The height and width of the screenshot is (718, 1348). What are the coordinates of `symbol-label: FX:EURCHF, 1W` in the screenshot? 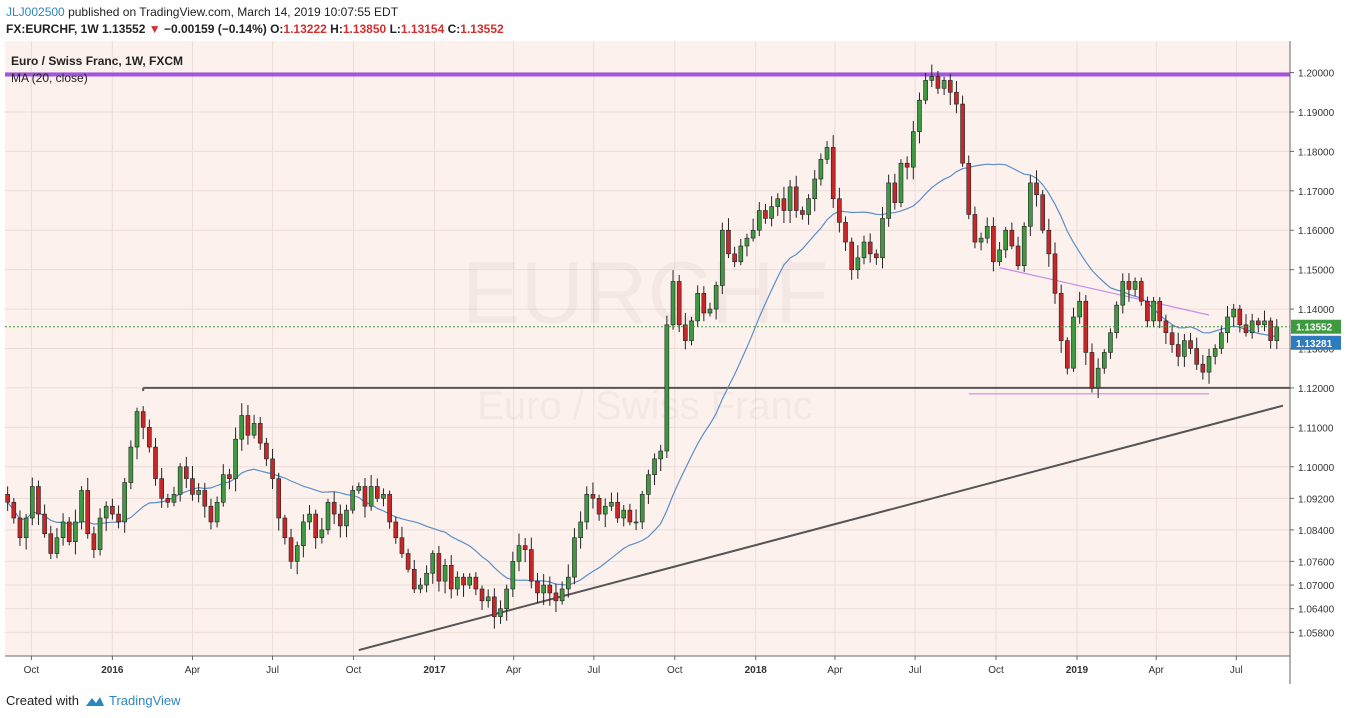 It's located at (52, 29).